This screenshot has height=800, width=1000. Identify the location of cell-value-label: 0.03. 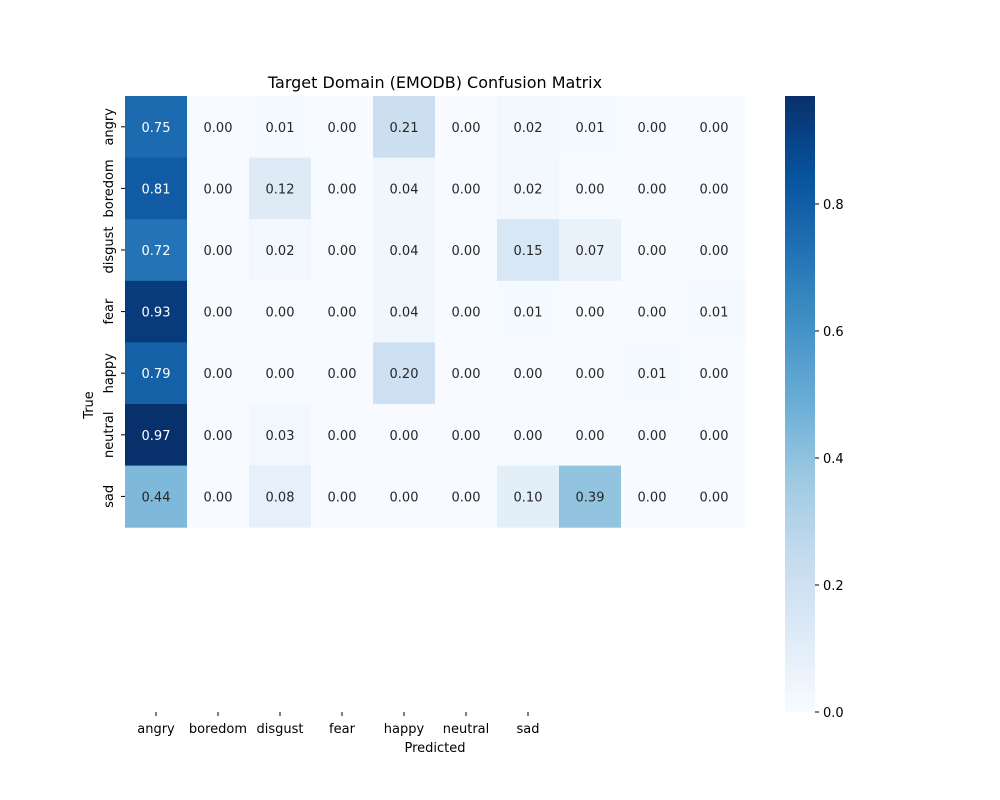
(280, 436).